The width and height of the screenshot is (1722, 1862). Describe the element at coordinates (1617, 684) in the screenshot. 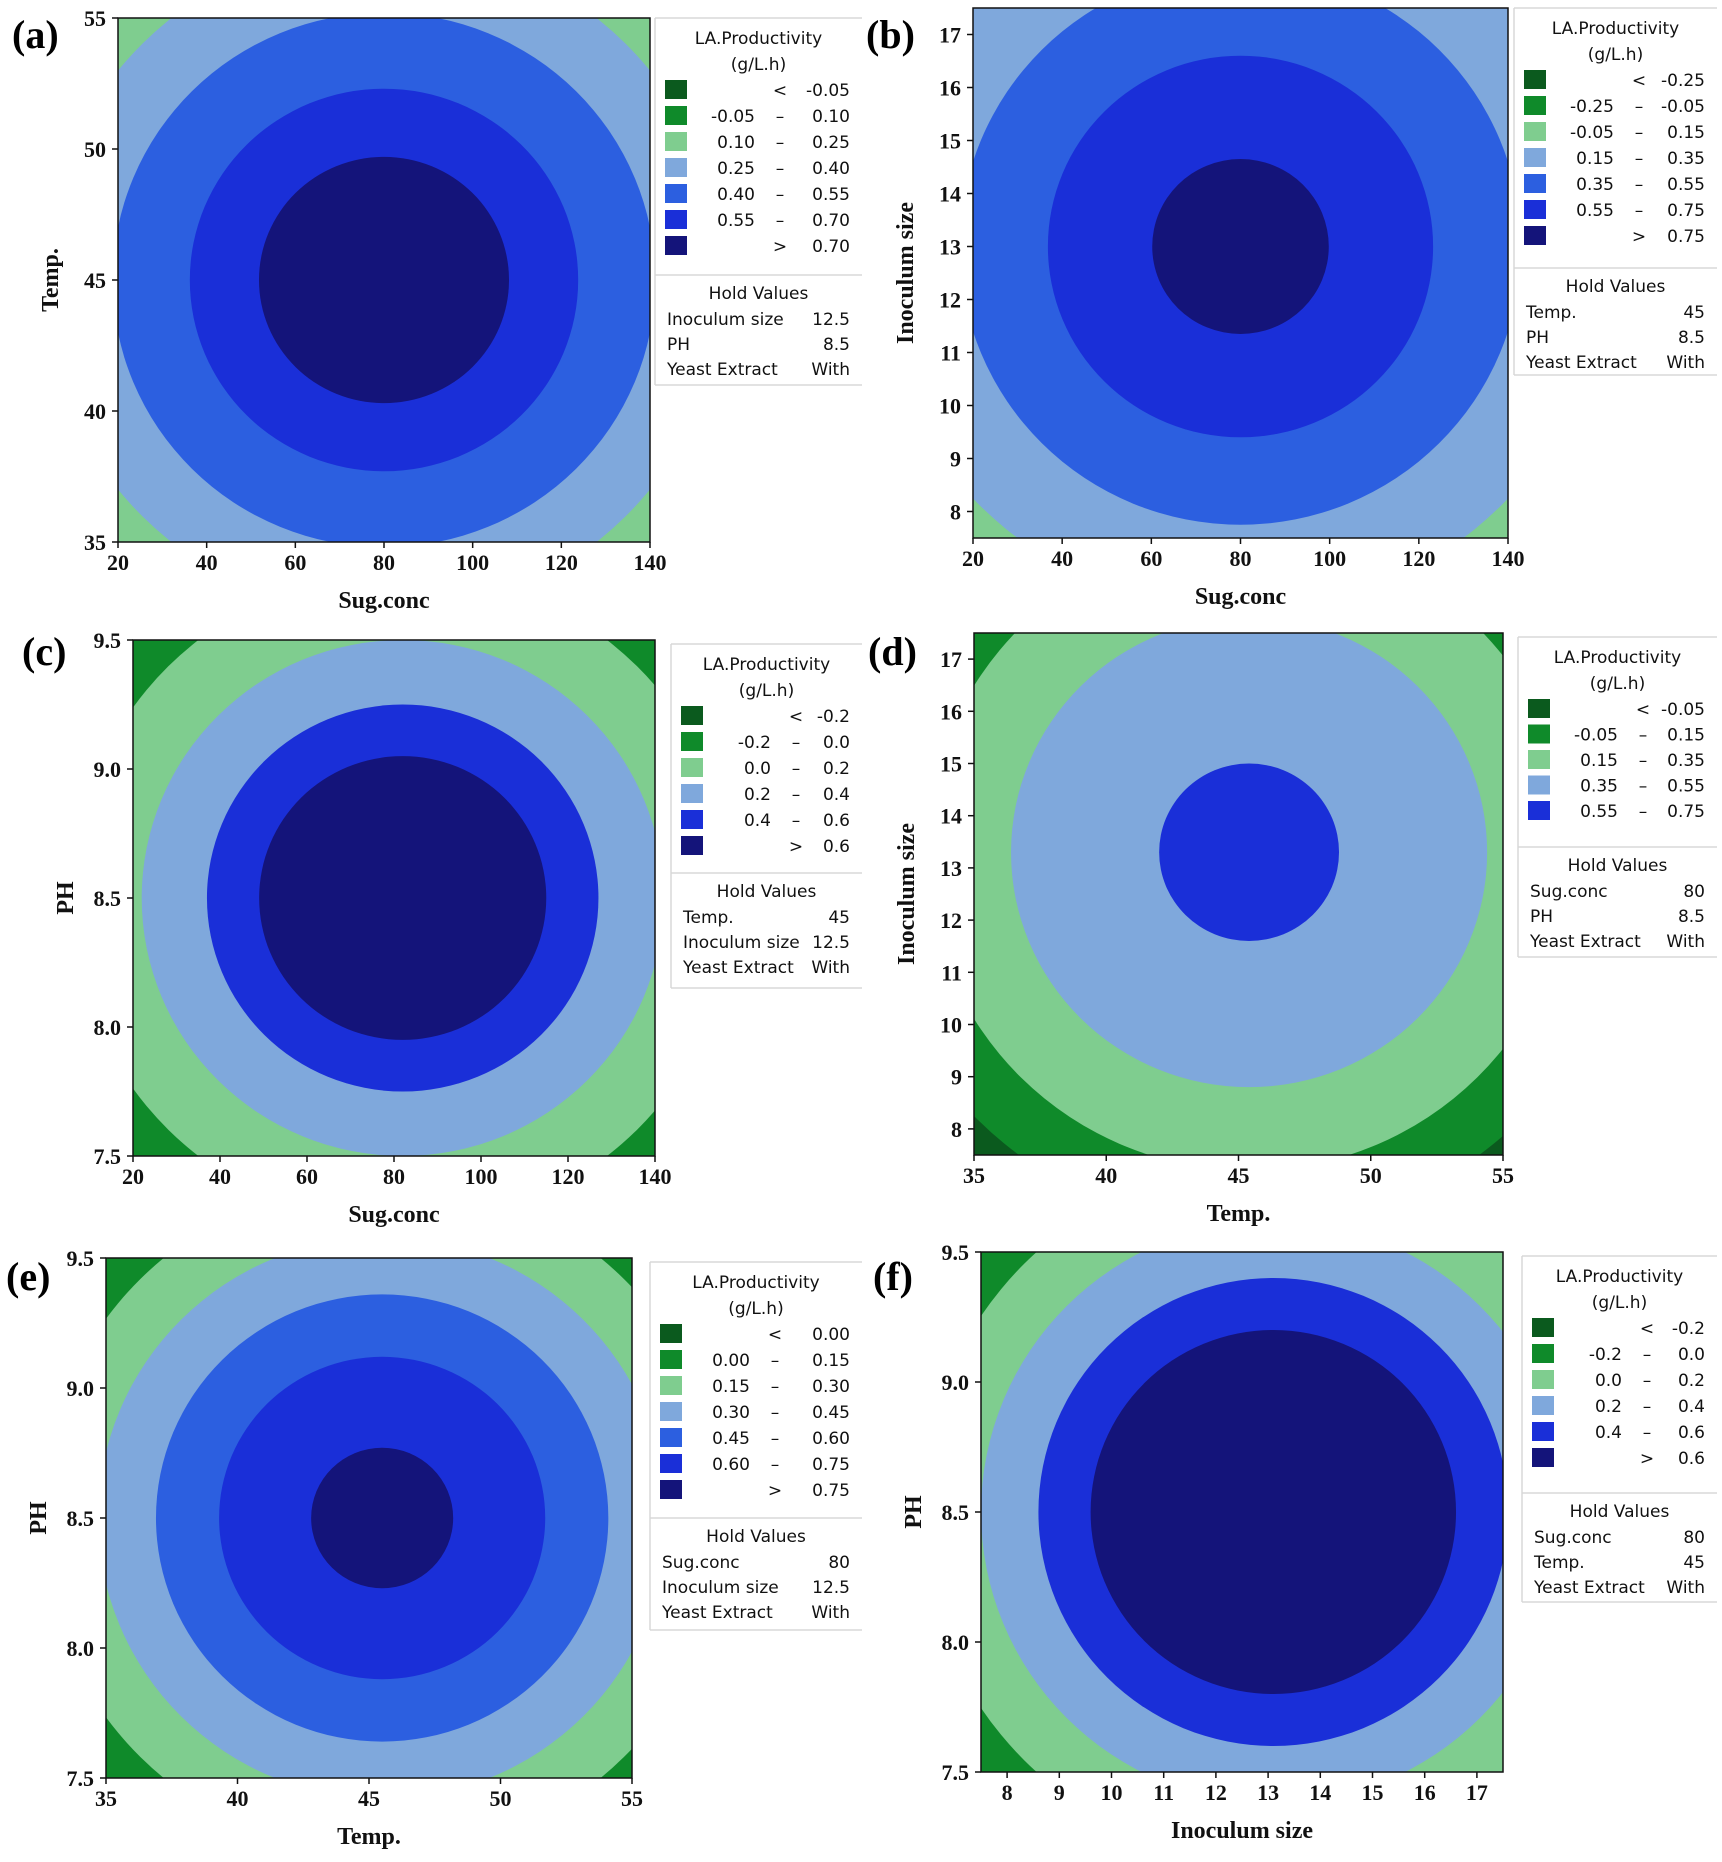

I see `legend-title: (g/L.h)` at that location.